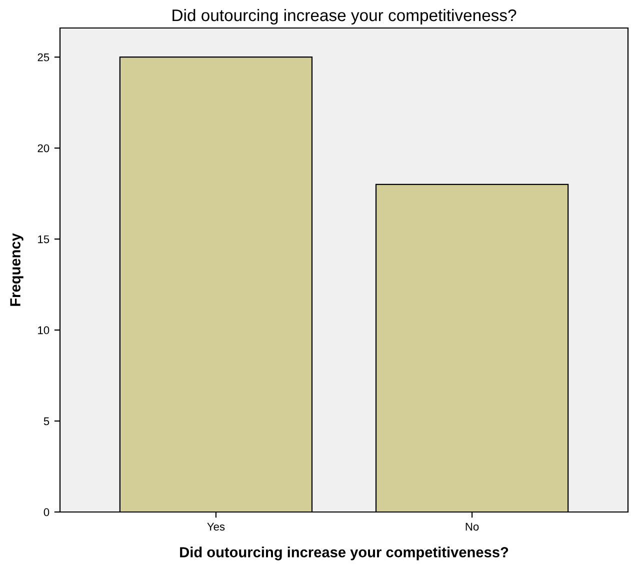 Image resolution: width=631 pixels, height=566 pixels. I want to click on chart-title: Did outourcing increase your competitiveness?, so click(344, 16).